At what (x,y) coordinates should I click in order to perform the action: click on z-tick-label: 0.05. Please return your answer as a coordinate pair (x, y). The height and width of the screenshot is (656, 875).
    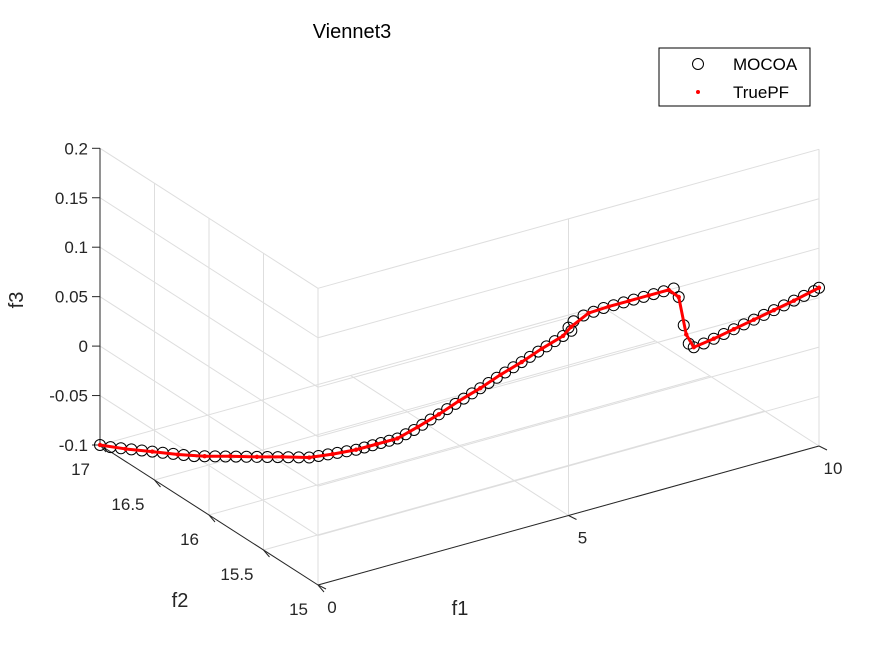
    Looking at the image, I should click on (71, 297).